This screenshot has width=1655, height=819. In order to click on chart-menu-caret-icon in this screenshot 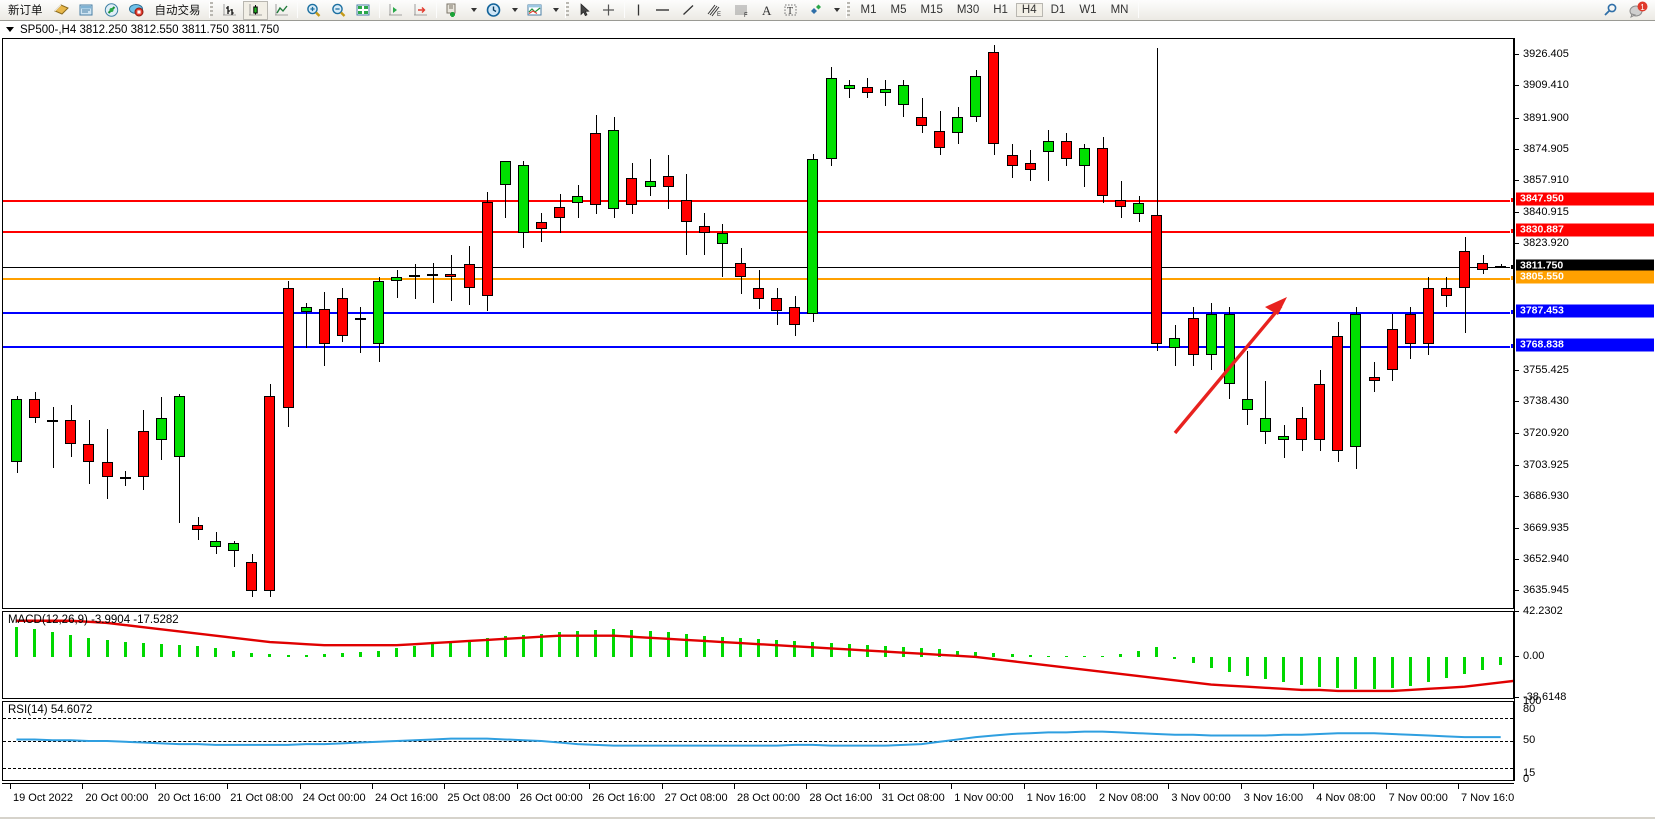, I will do `click(10, 29)`.